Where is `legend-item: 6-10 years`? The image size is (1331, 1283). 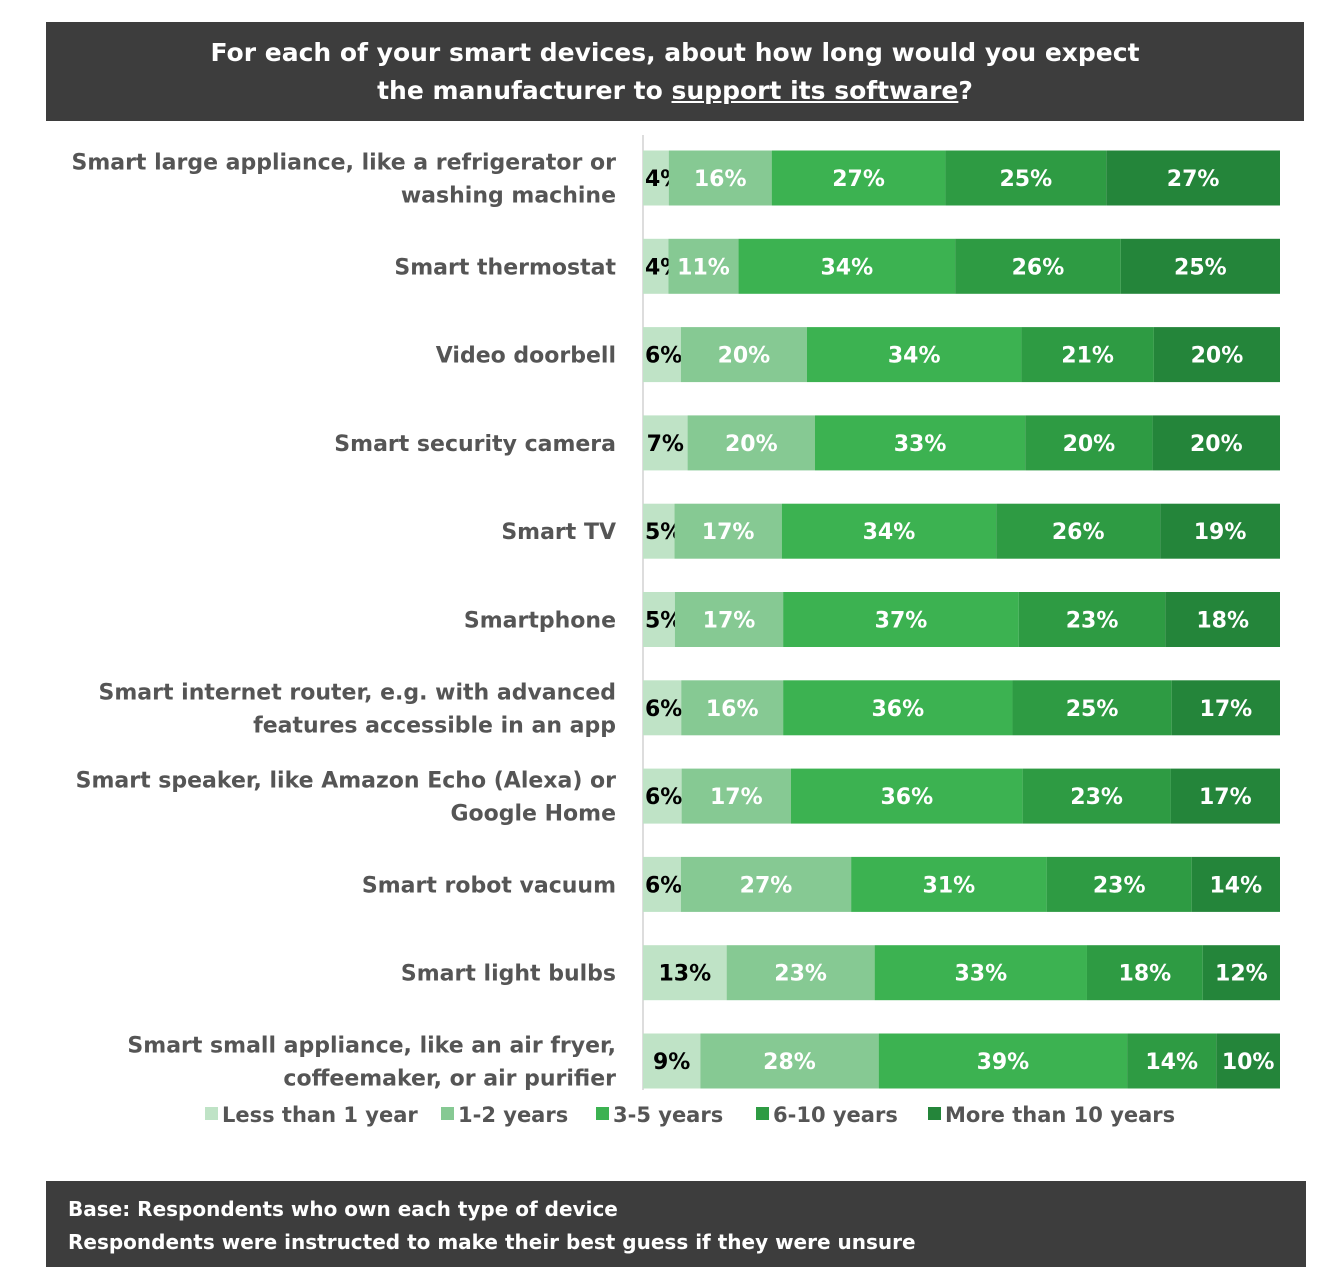
legend-item: 6-10 years is located at coordinates (827, 1115).